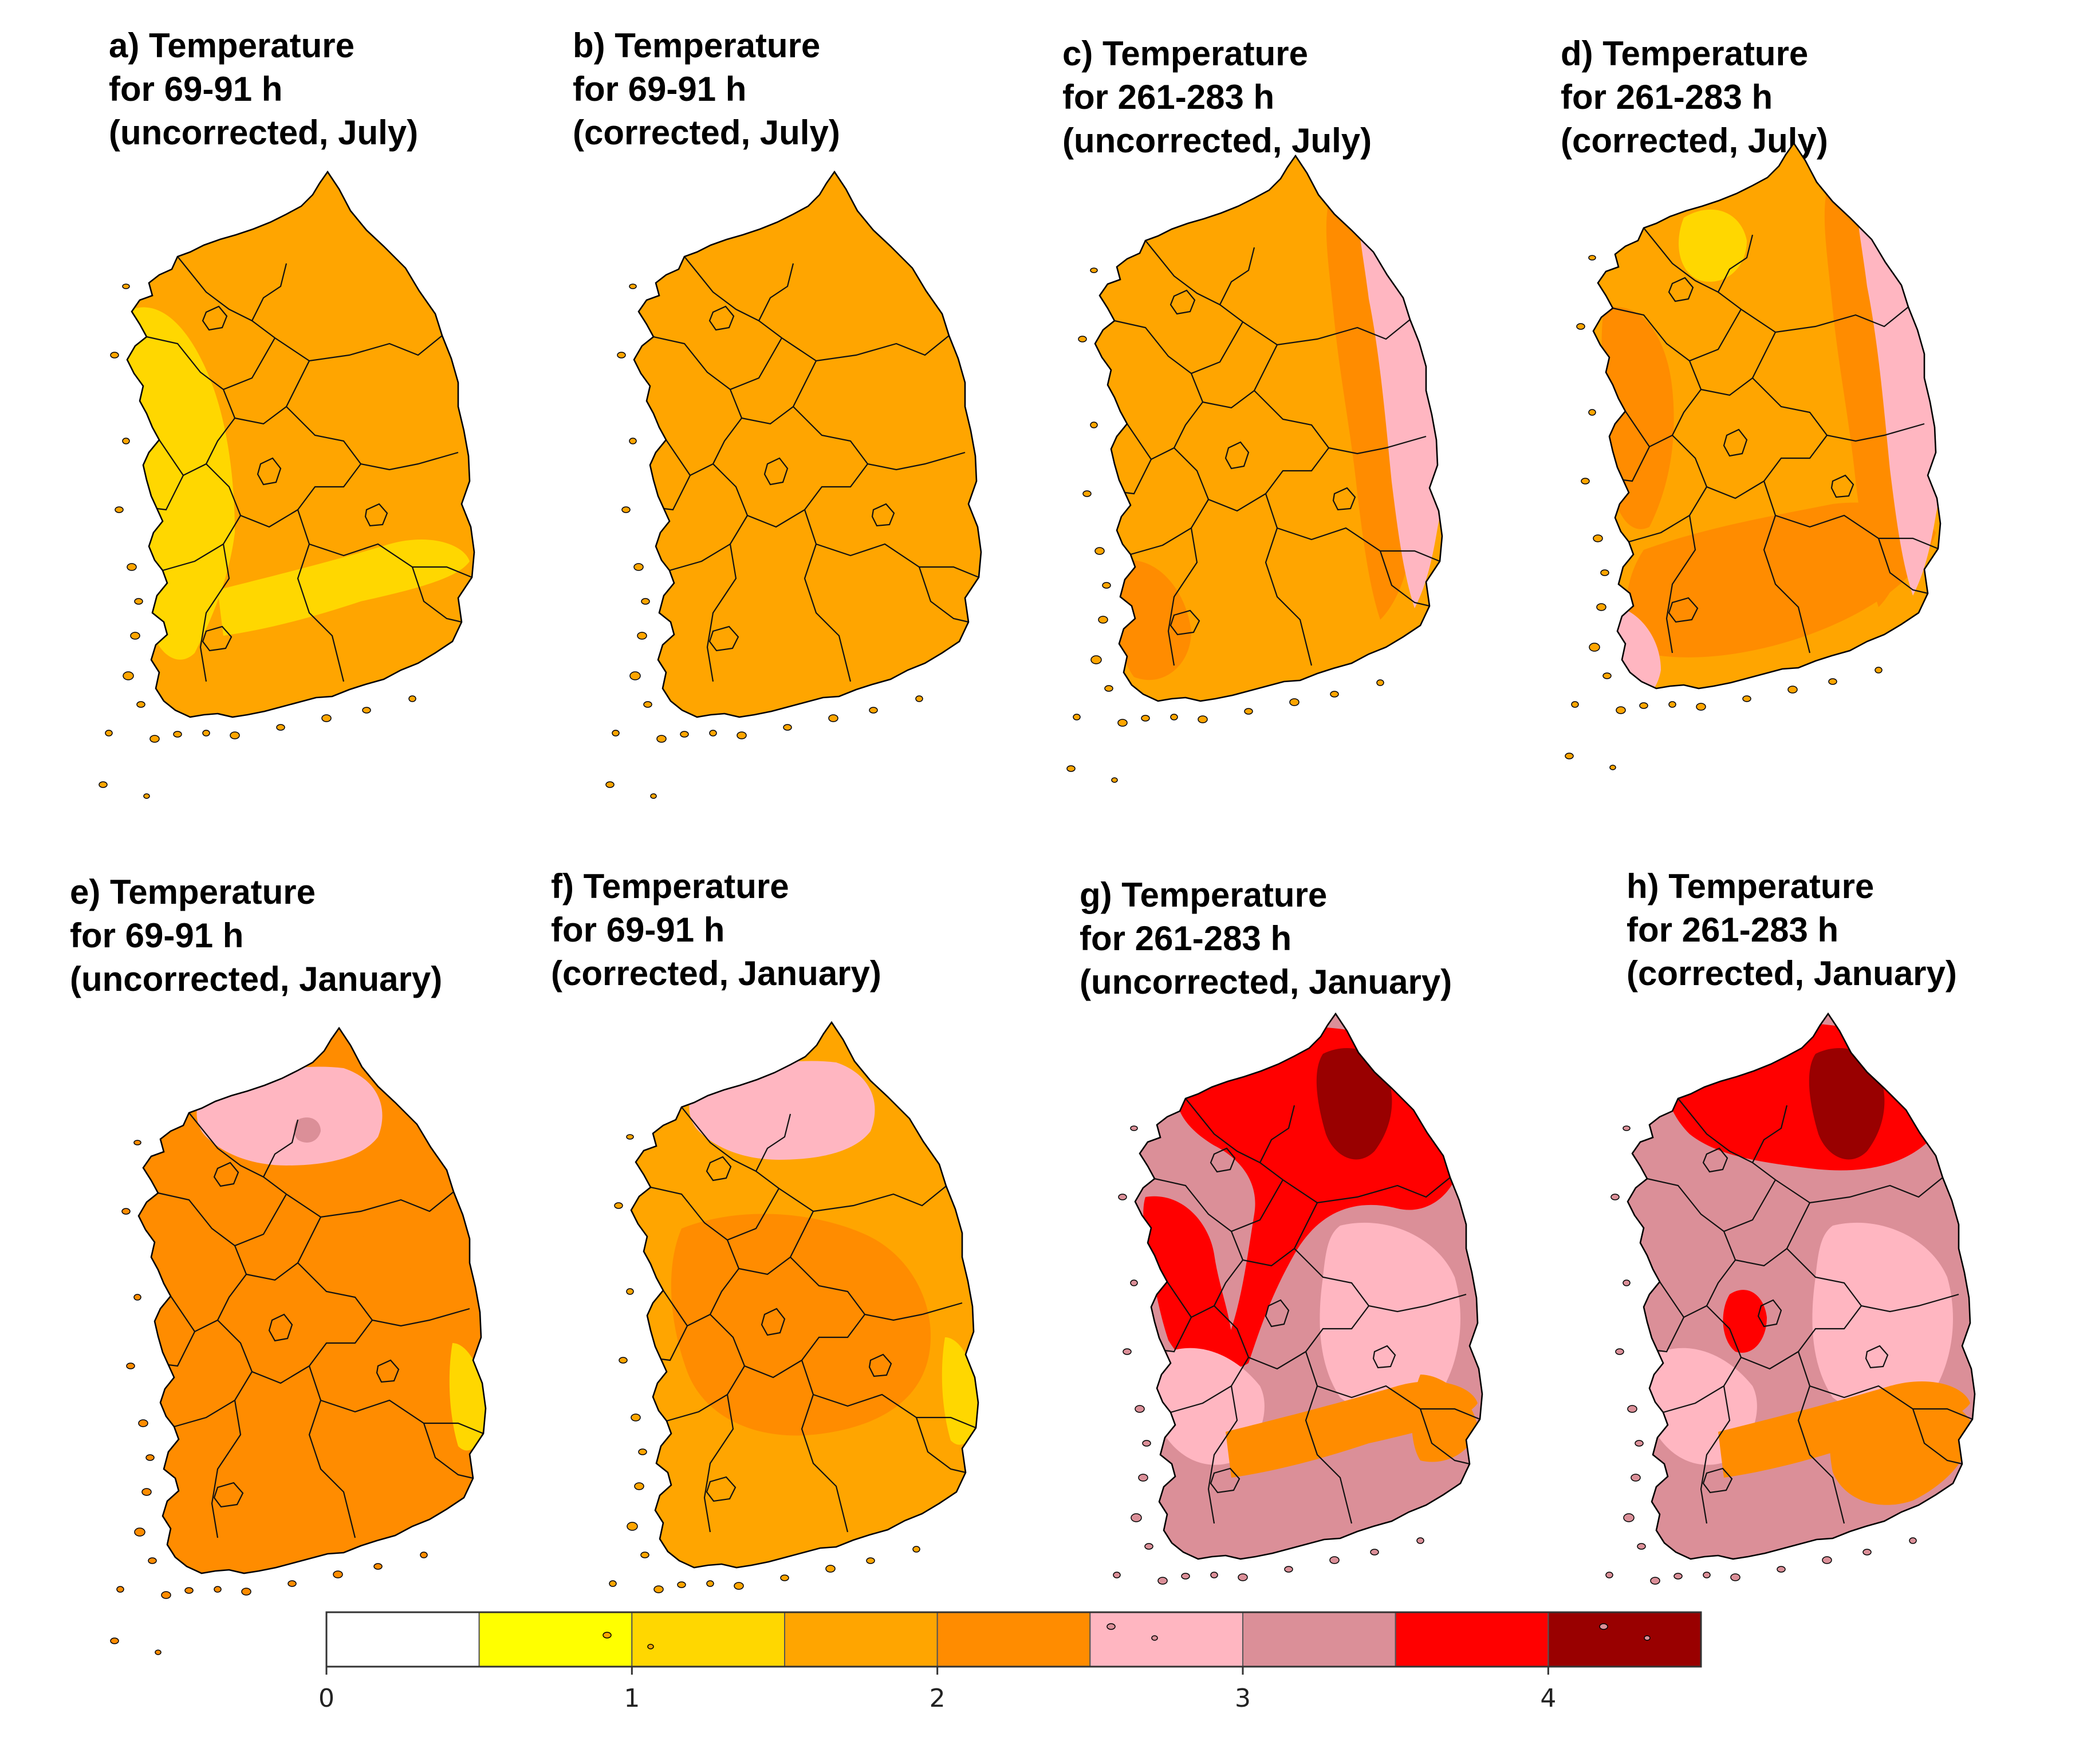  I want to click on panel-title-line: (corrected, January), so click(1792, 974).